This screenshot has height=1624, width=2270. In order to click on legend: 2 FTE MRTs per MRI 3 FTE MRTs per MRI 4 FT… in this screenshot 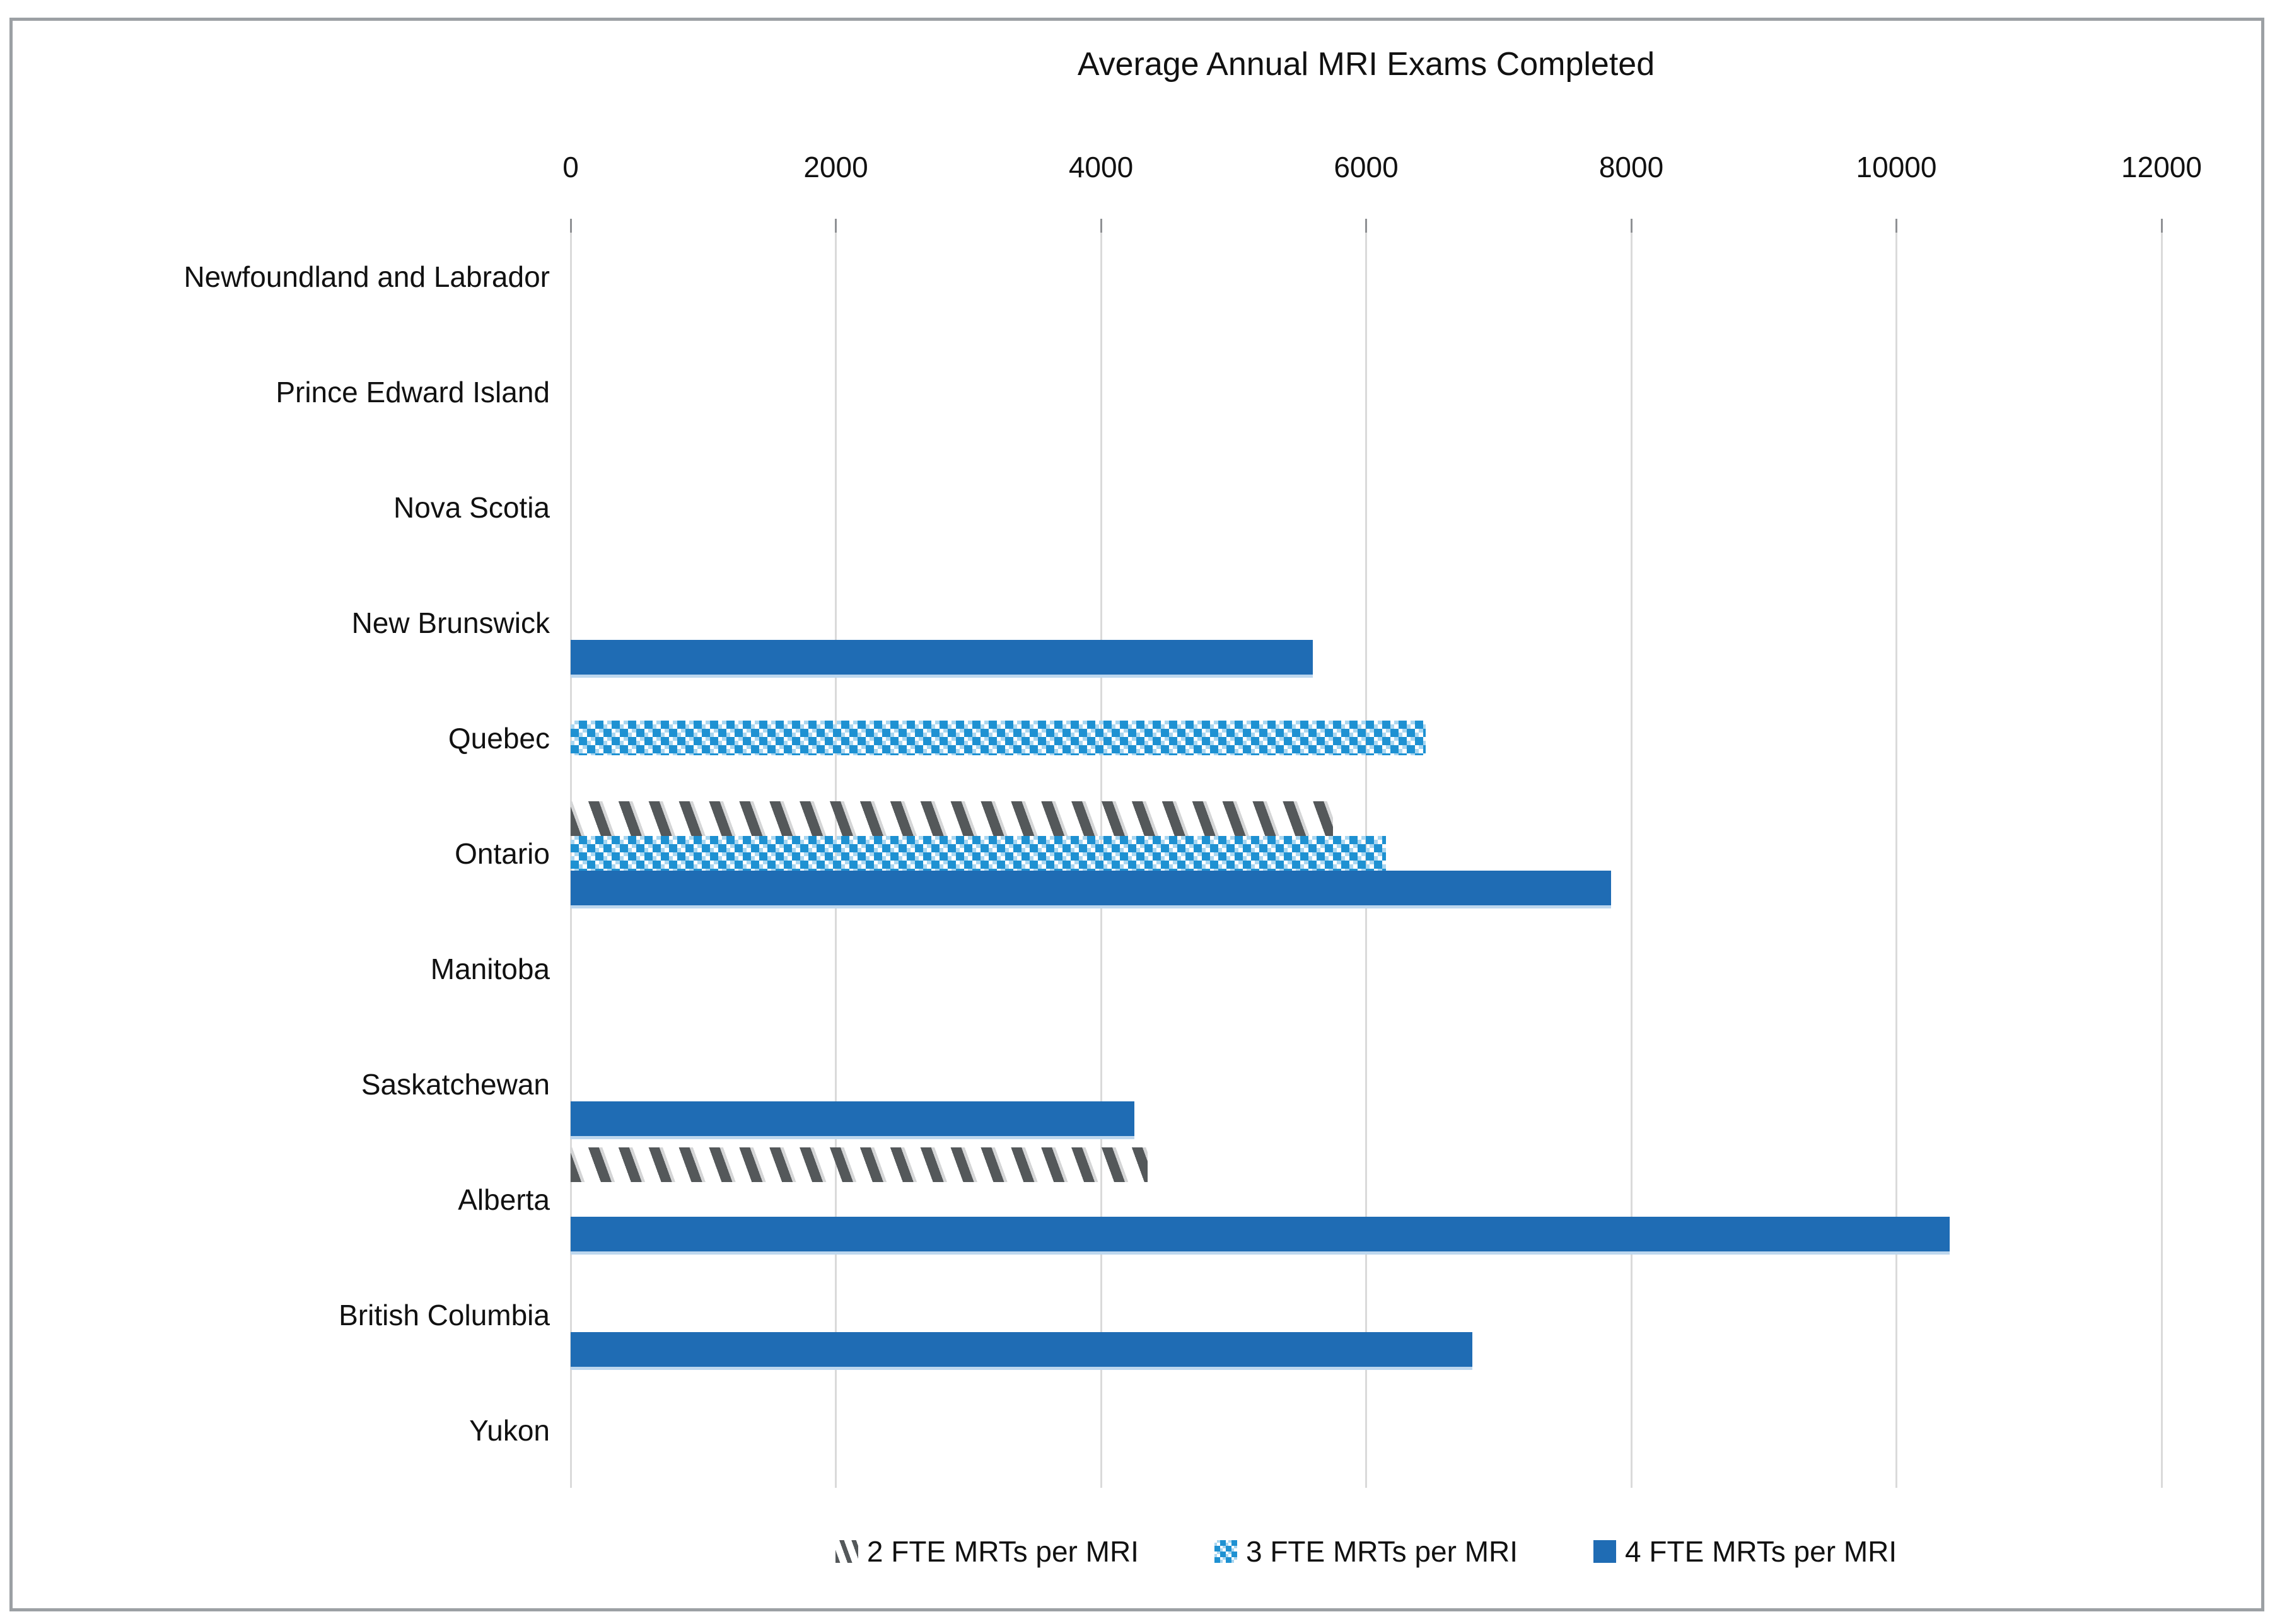, I will do `click(1366, 1551)`.